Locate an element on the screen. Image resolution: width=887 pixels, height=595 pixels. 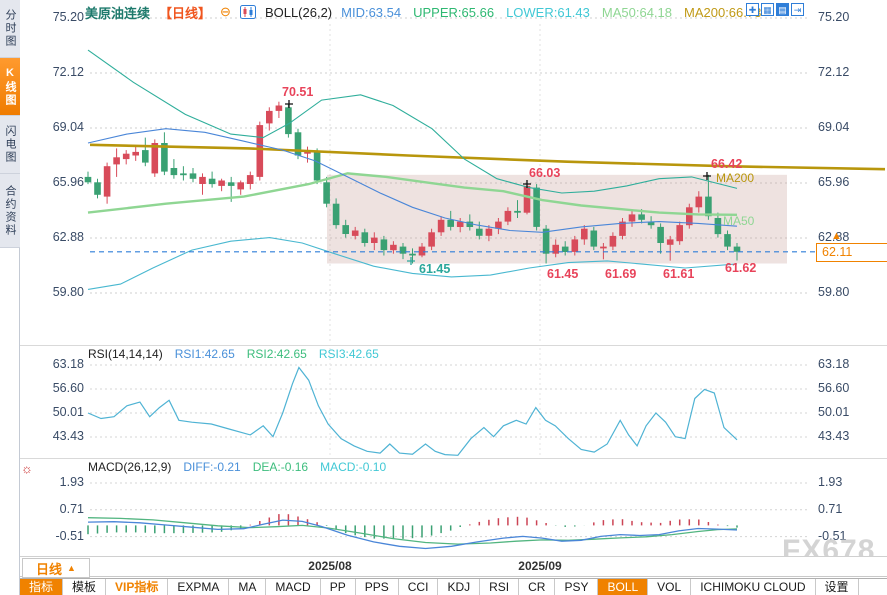
chart-price-label: 66.42 is located at coordinates (727, 164).